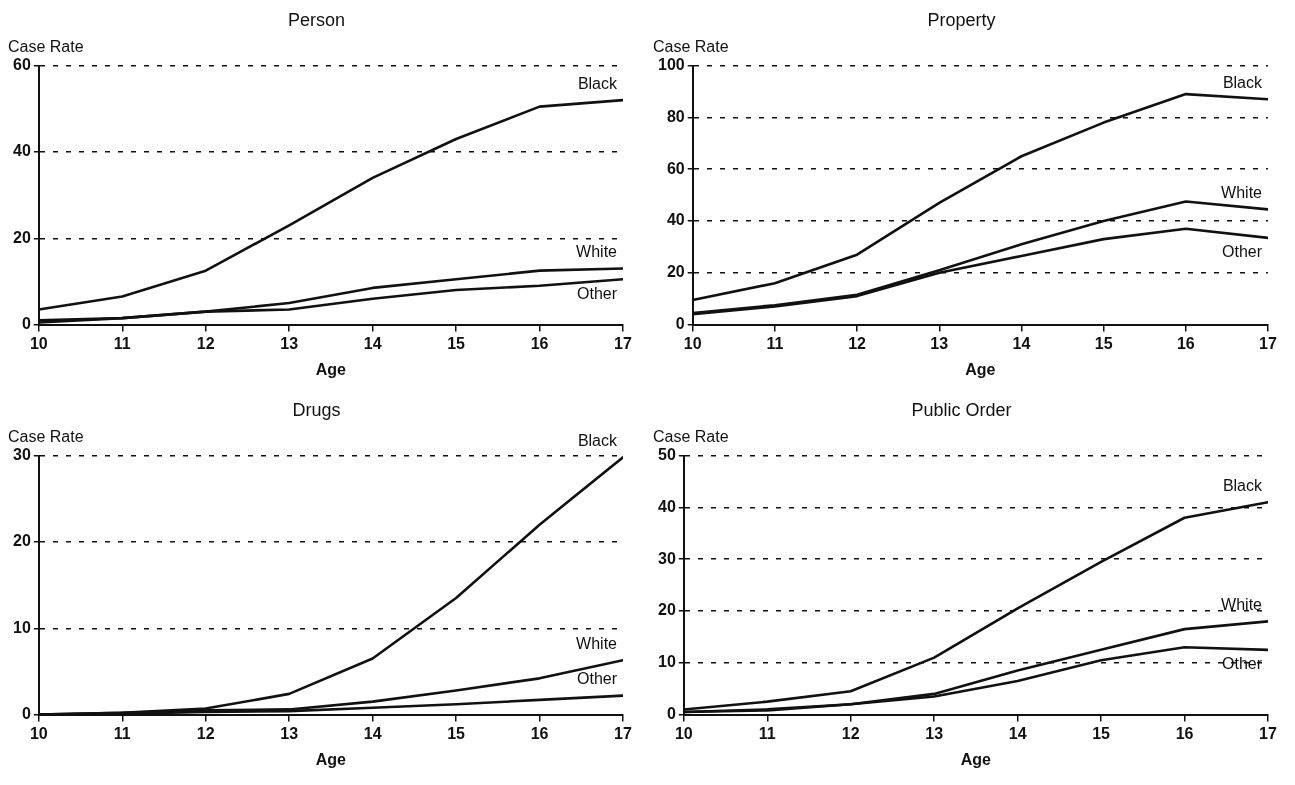 This screenshot has width=1295, height=785. I want to click on x-tick-label: 10, so click(692, 343).